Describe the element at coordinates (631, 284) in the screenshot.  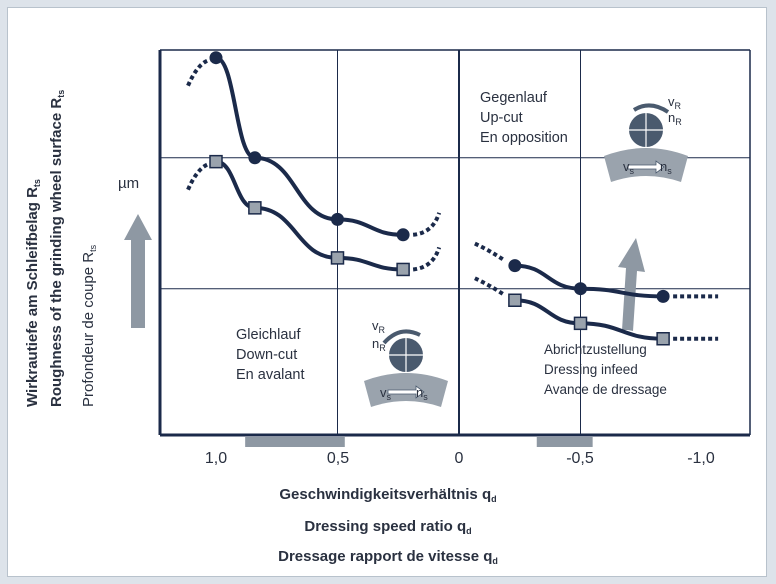
I see `infeed-arrow` at that location.